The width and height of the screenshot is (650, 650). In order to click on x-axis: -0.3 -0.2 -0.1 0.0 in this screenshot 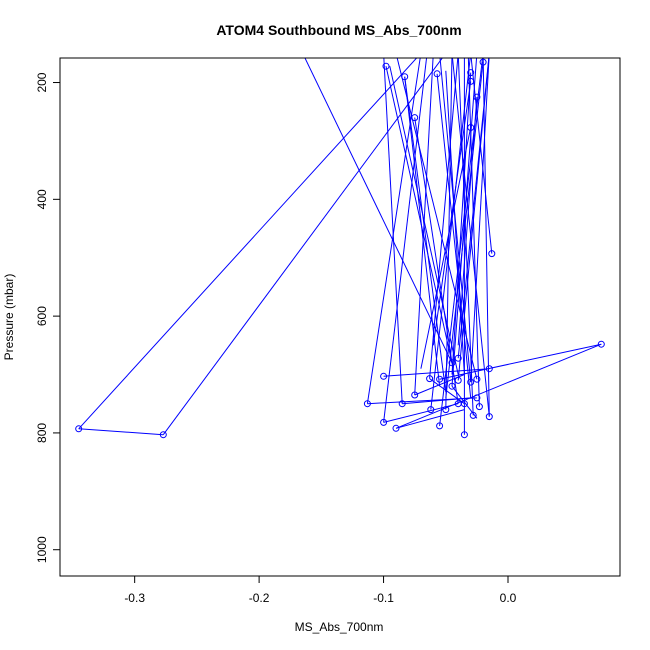, I will do `click(320, 590)`.